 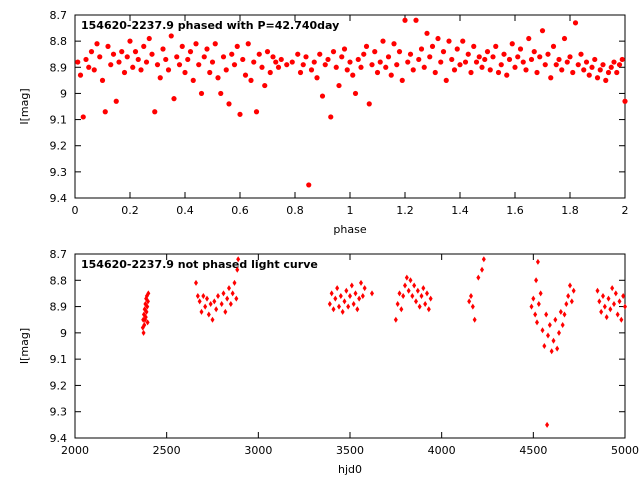 What do you see at coordinates (24, 346) in the screenshot?
I see `y-axis-label: I[mag]` at bounding box center [24, 346].